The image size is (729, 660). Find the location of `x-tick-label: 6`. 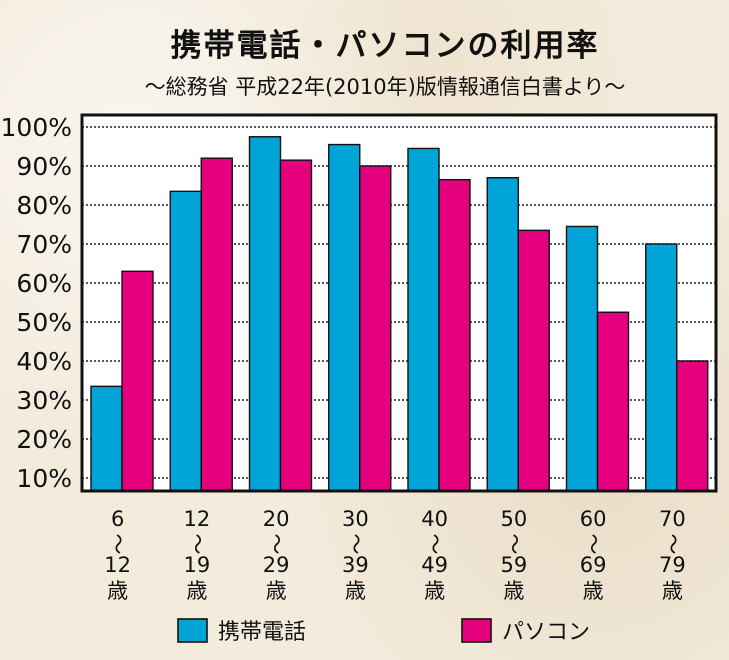

x-tick-label: 6 is located at coordinates (117, 519).